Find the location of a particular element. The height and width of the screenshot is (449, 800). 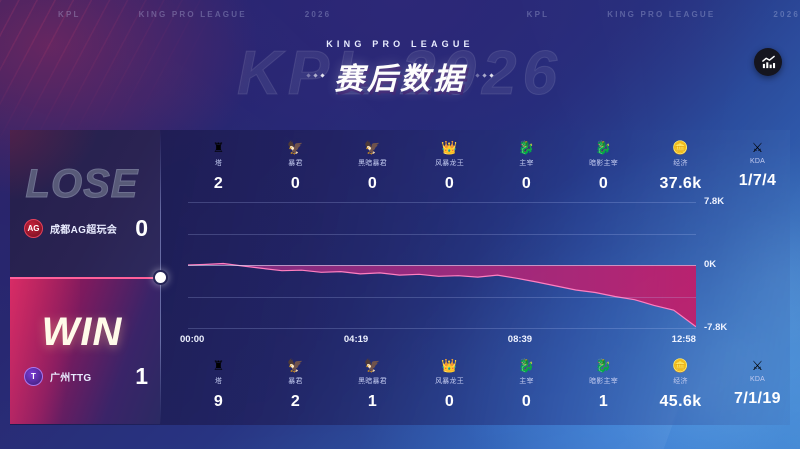

chart-analytics-icon is located at coordinates (768, 61).